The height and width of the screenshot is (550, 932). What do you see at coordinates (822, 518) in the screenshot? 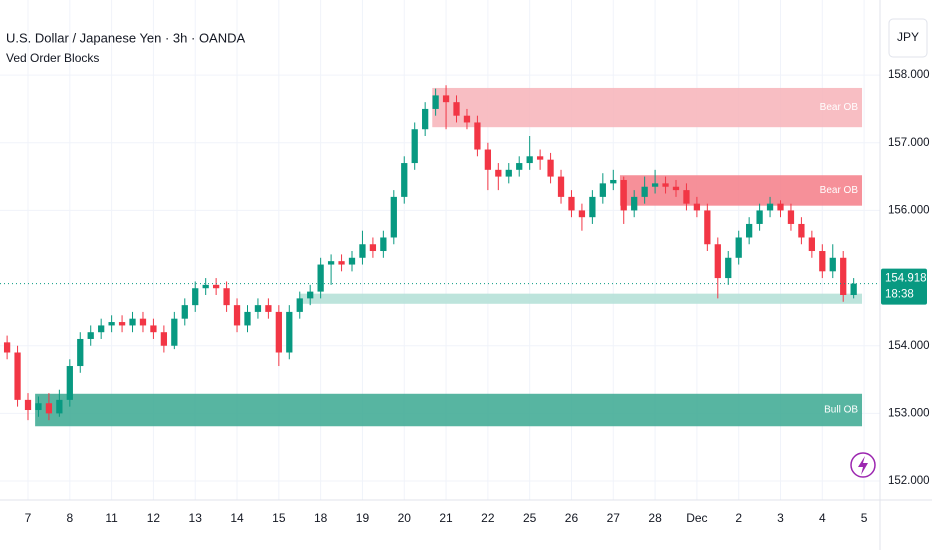
I see `x-tick-label: 4` at bounding box center [822, 518].